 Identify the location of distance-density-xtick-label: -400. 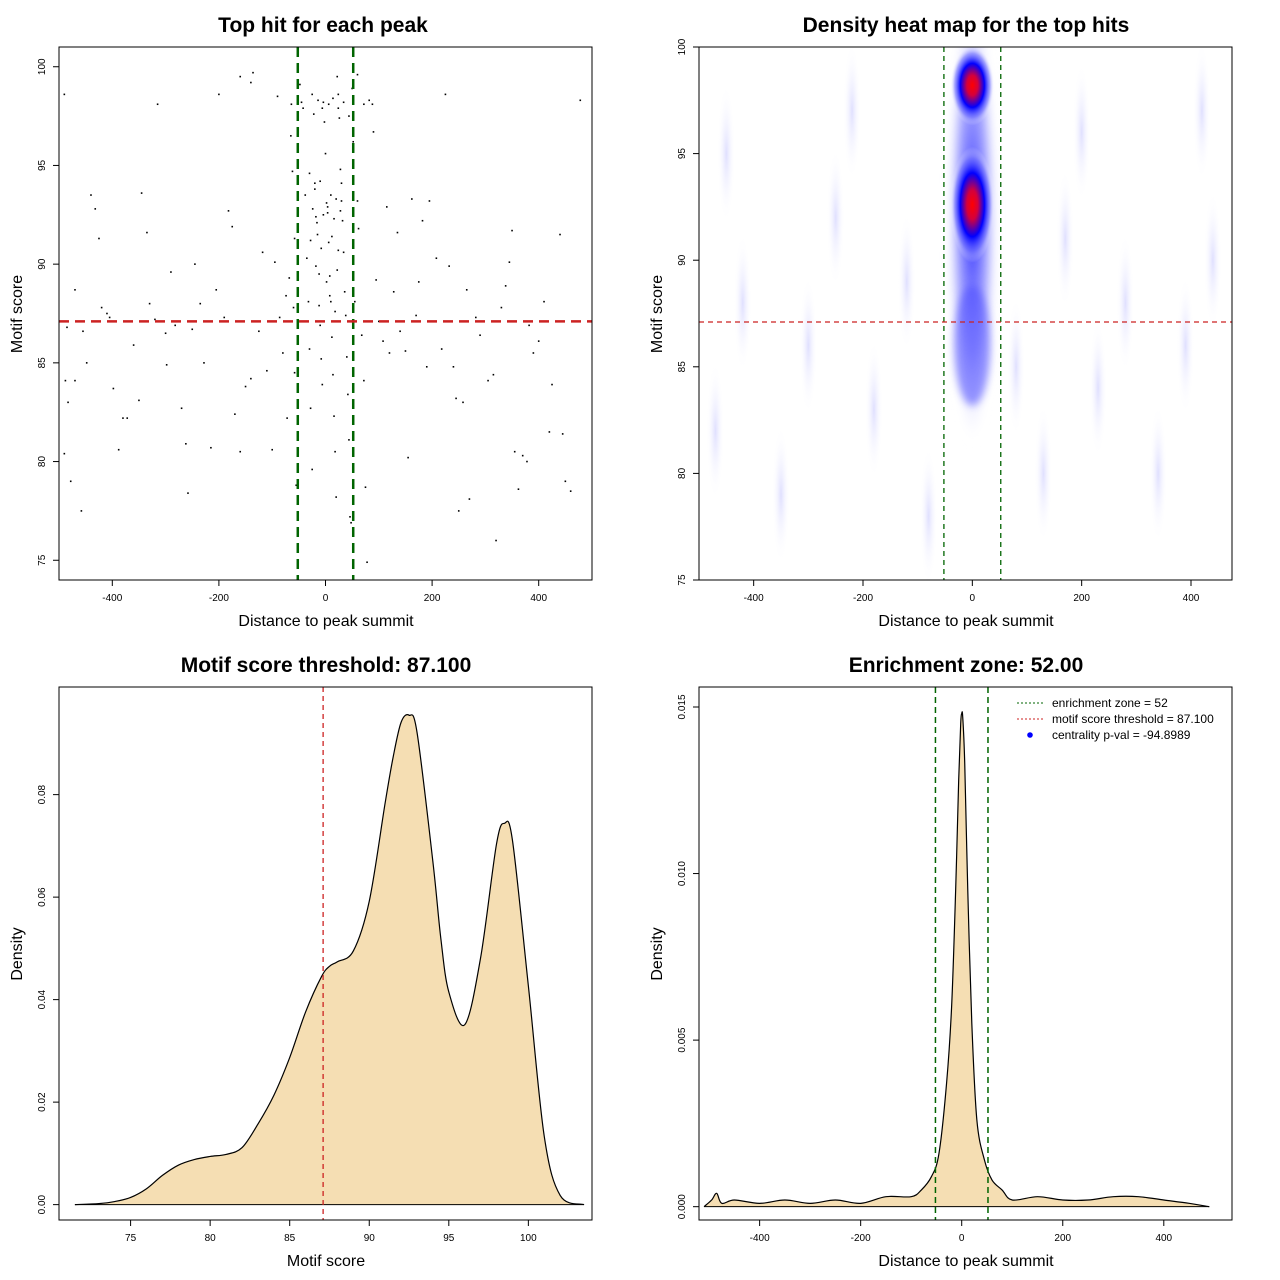
(760, 1238).